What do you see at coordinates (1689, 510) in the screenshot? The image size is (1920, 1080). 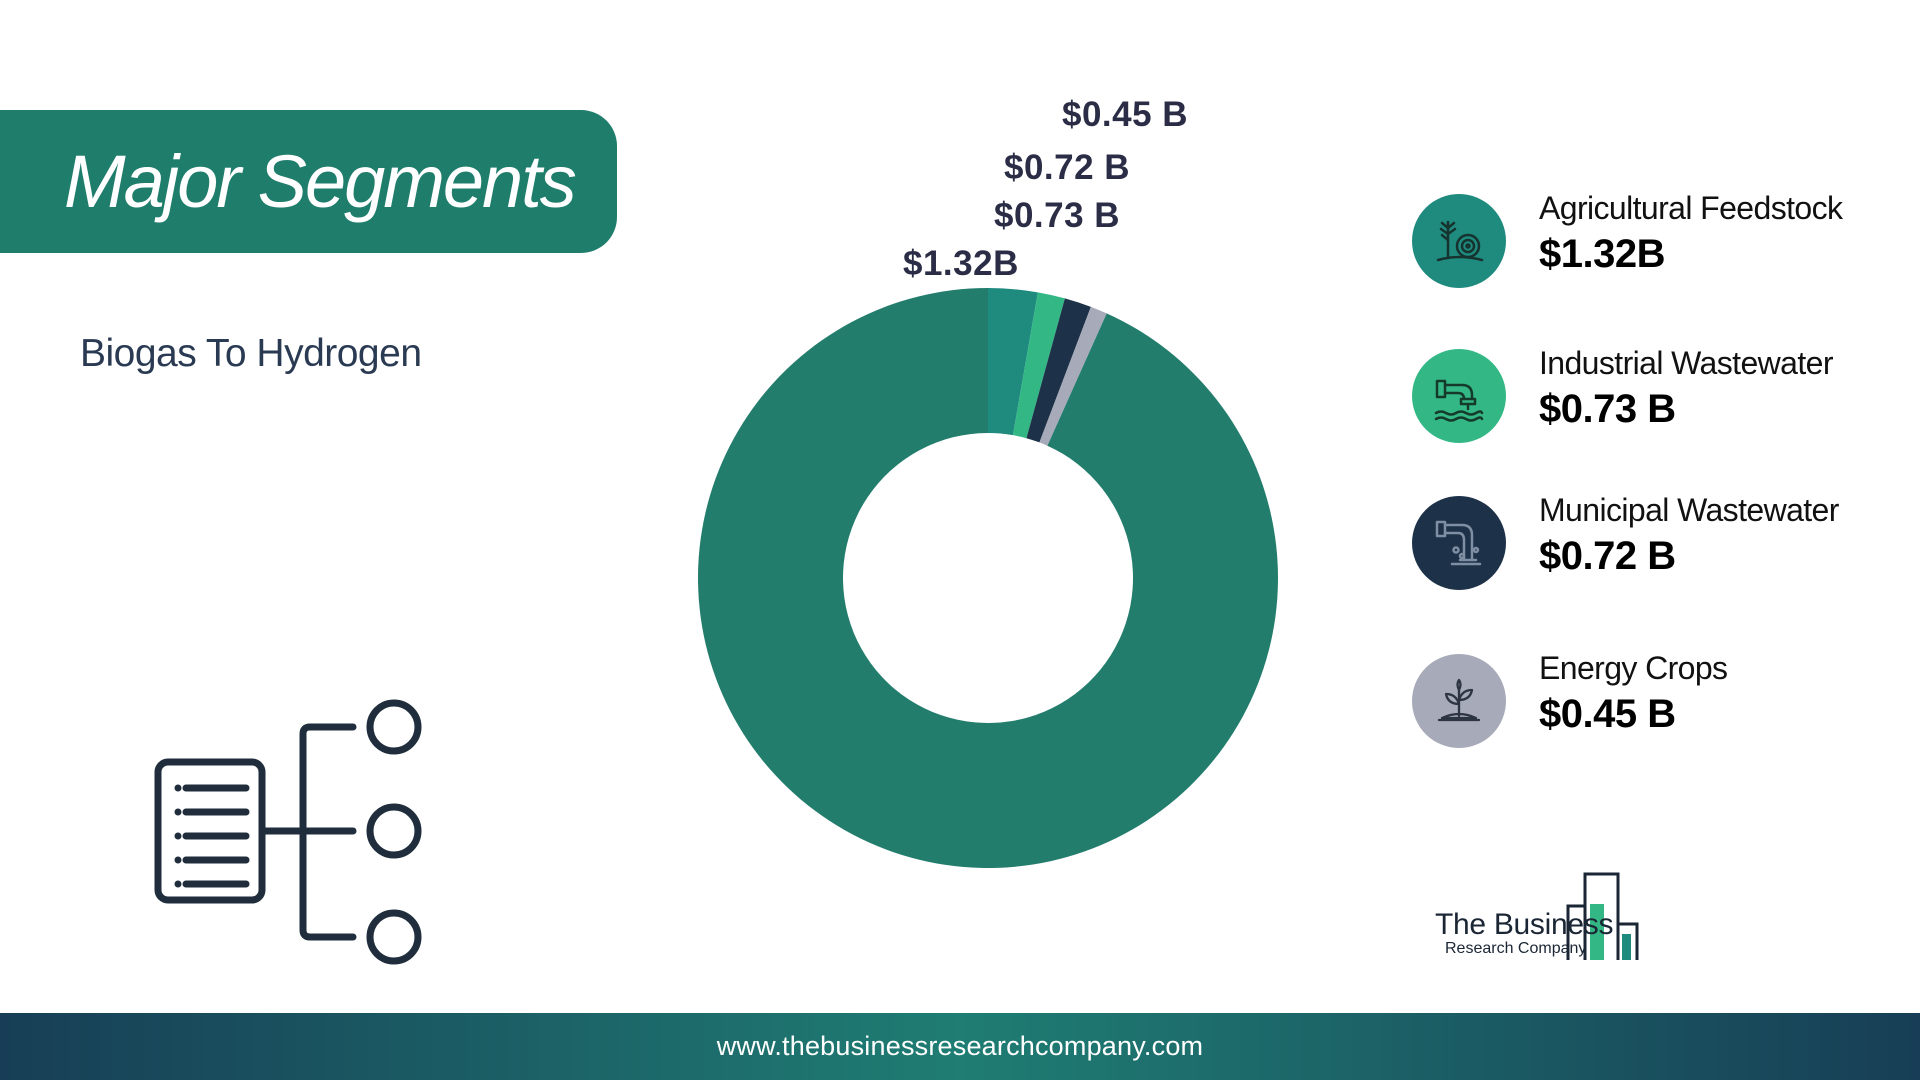 I see `legend-name: Municipal Wastewater` at bounding box center [1689, 510].